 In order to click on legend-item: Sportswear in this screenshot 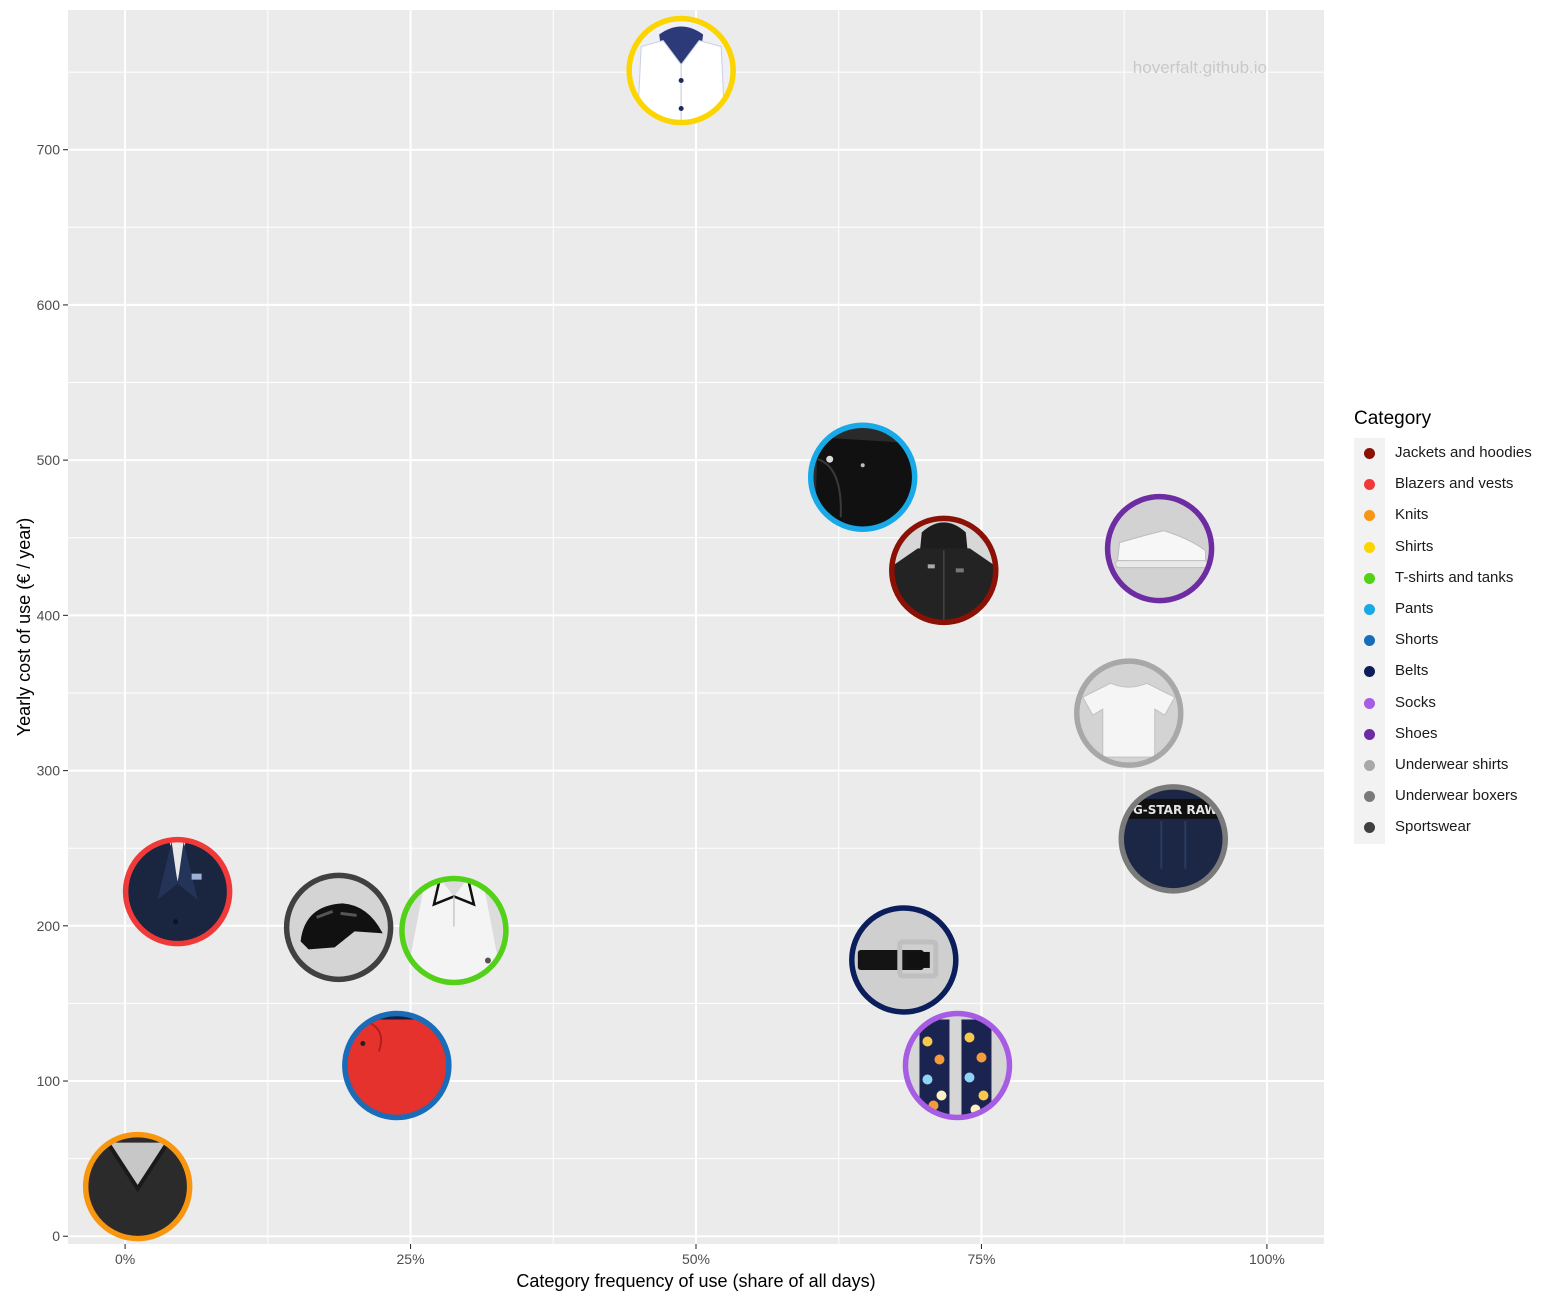, I will do `click(1454, 827)`.